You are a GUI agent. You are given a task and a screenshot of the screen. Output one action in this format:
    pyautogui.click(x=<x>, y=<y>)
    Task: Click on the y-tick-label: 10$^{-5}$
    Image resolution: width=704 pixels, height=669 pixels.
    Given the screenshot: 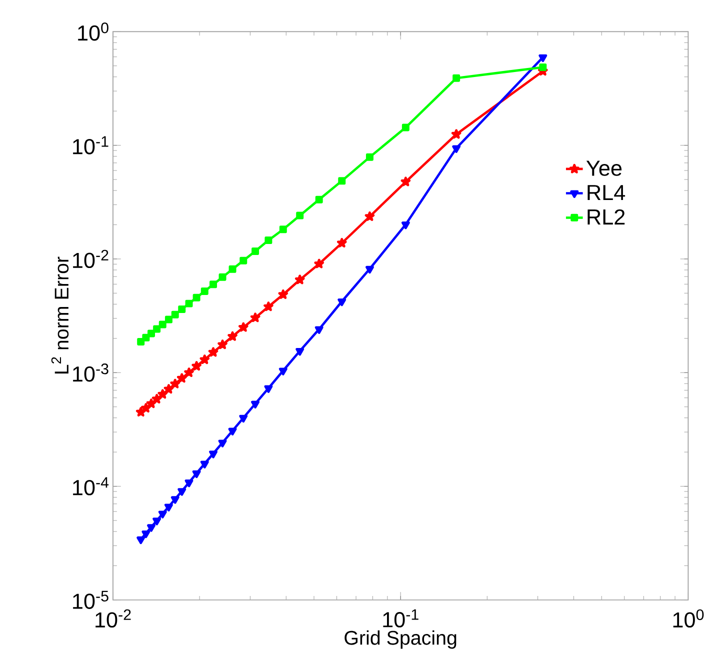 What is the action you would take?
    pyautogui.click(x=90, y=599)
    